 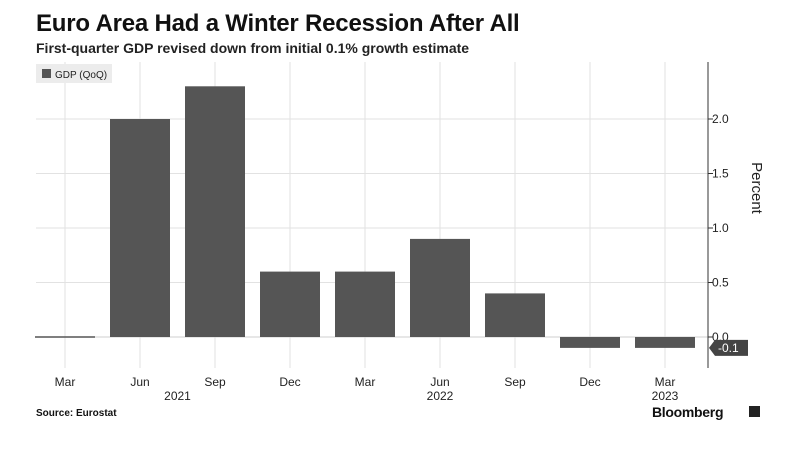 I want to click on y-axis-title: Percent, so click(x=756, y=188).